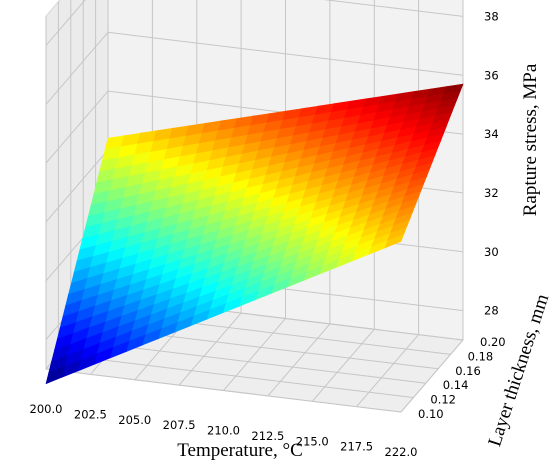  Describe the element at coordinates (491, 311) in the screenshot. I see `z-tick-label: 28` at that location.